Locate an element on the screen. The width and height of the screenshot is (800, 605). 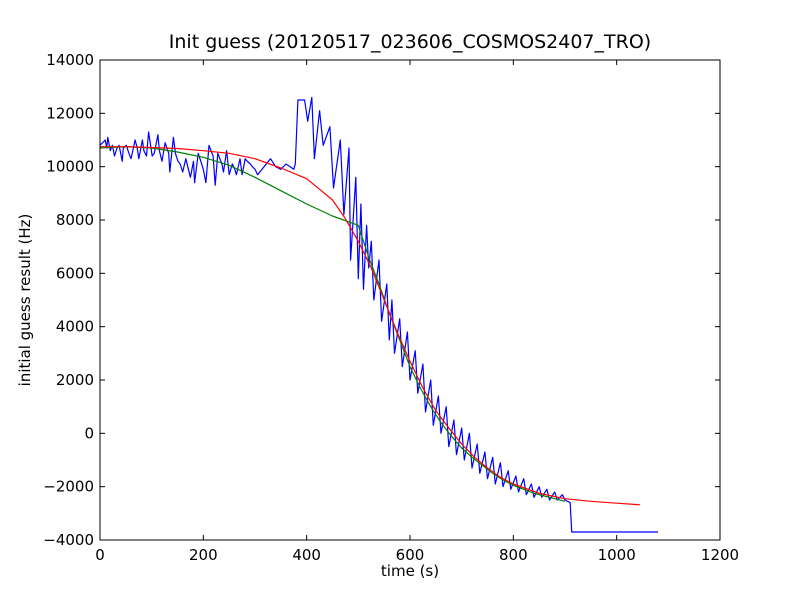
x-tick-label: 600 is located at coordinates (410, 555).